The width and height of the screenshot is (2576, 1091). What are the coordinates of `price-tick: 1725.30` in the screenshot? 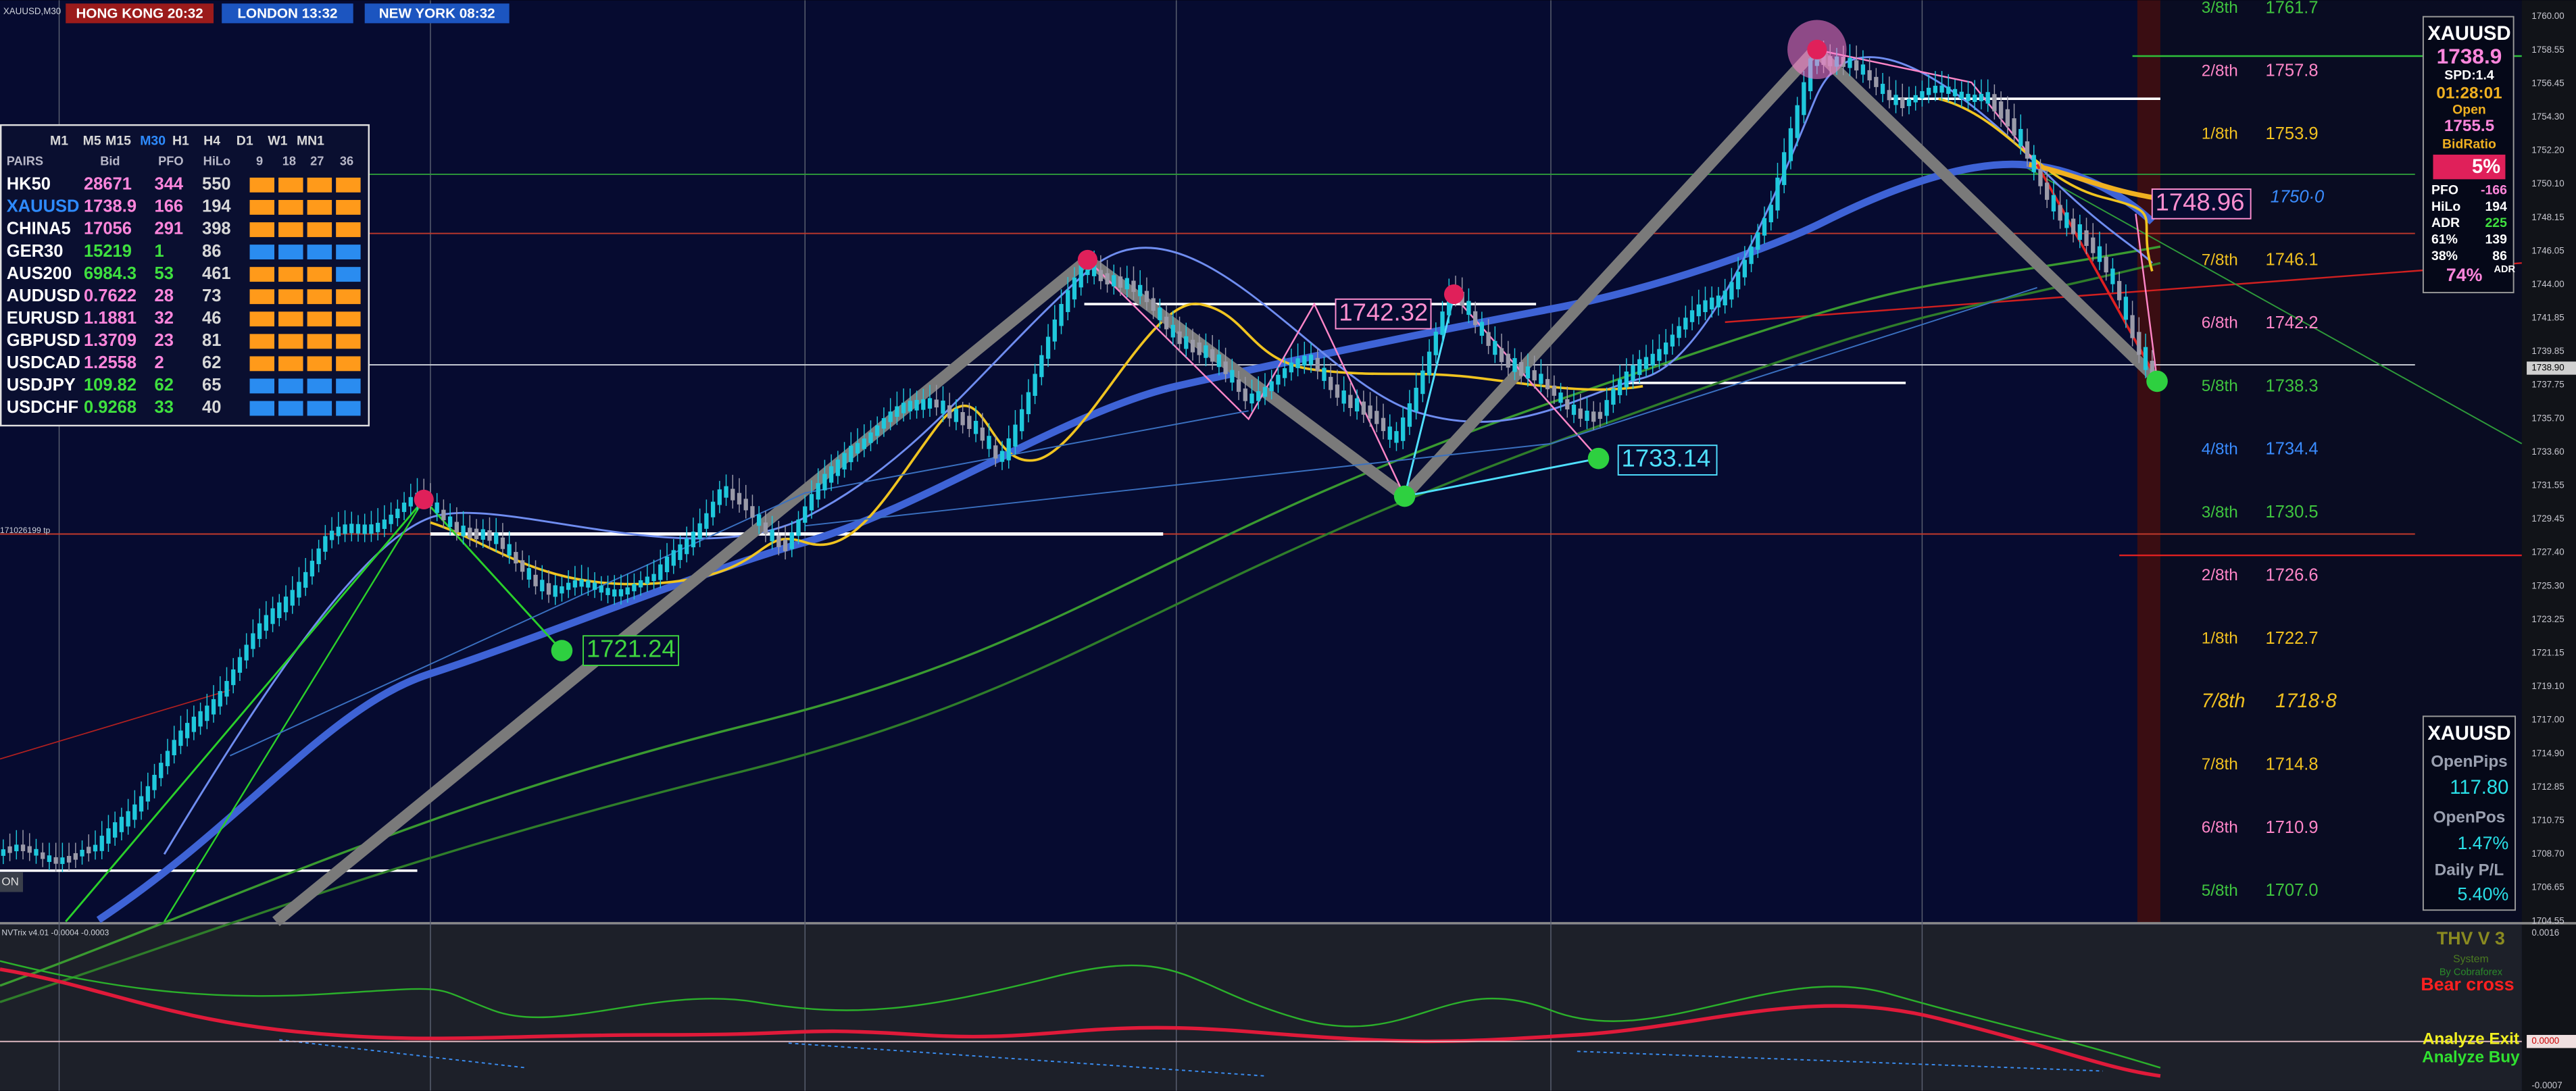 It's located at (2548, 585).